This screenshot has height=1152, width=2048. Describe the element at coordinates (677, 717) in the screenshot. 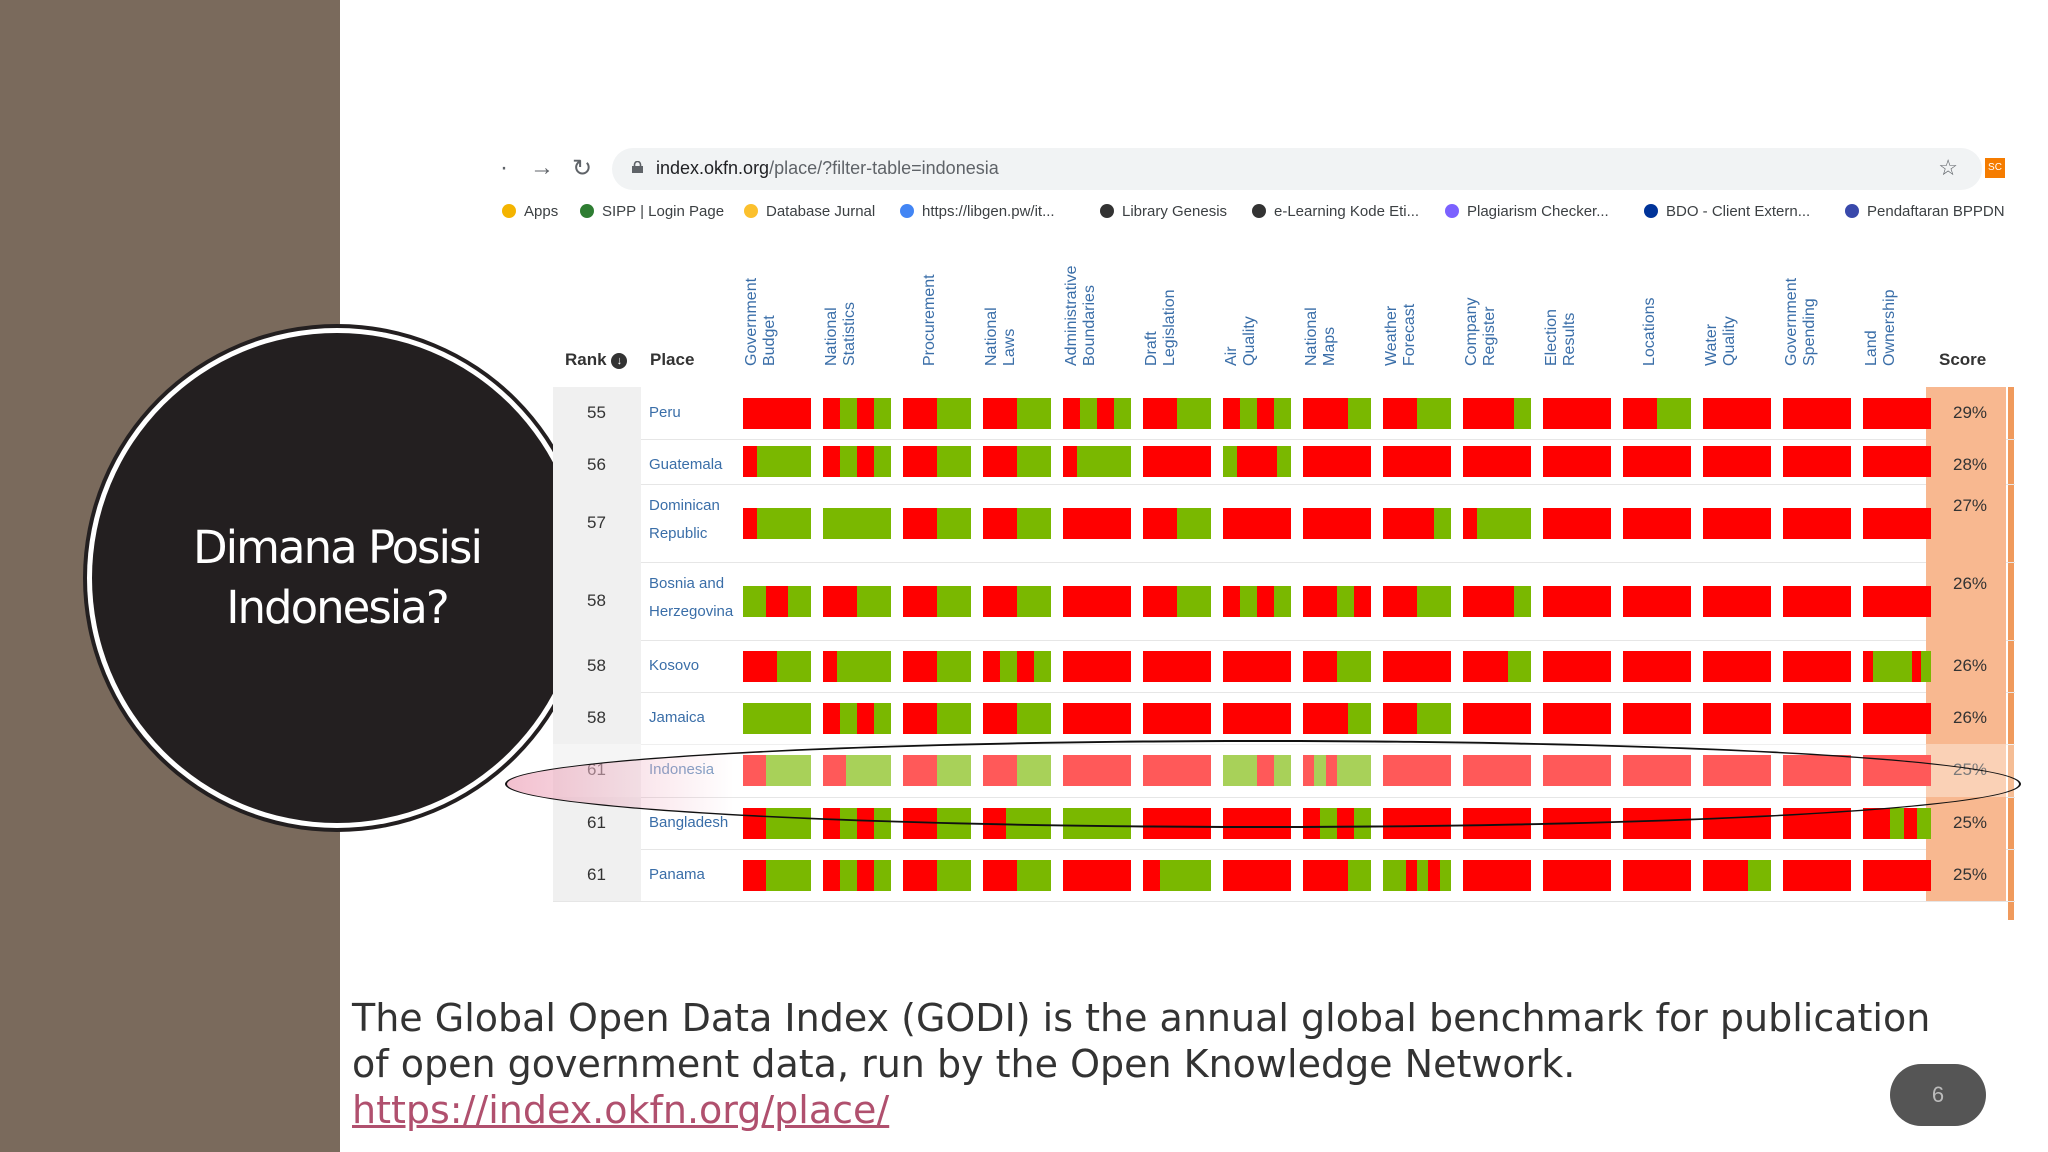

I see `place-link: Jamaica` at that location.